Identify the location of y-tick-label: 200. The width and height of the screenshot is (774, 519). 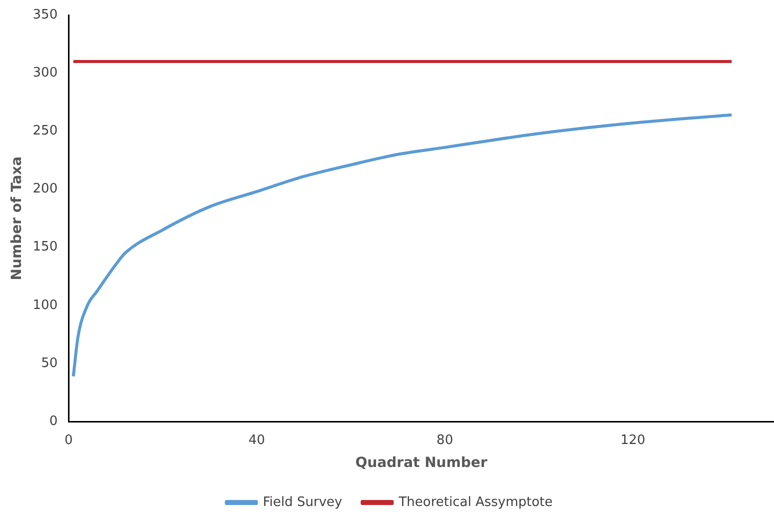
(45, 189).